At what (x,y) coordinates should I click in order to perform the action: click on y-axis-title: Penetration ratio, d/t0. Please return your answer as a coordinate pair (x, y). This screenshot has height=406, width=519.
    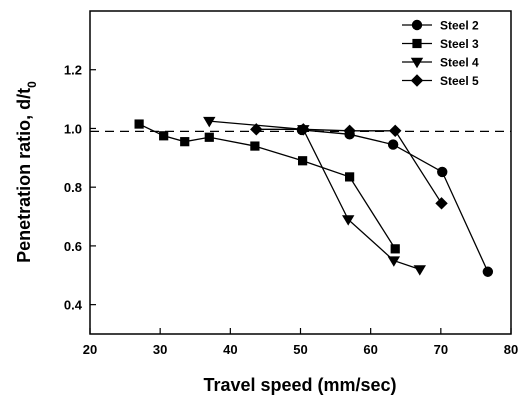
    Looking at the image, I should click on (26, 172).